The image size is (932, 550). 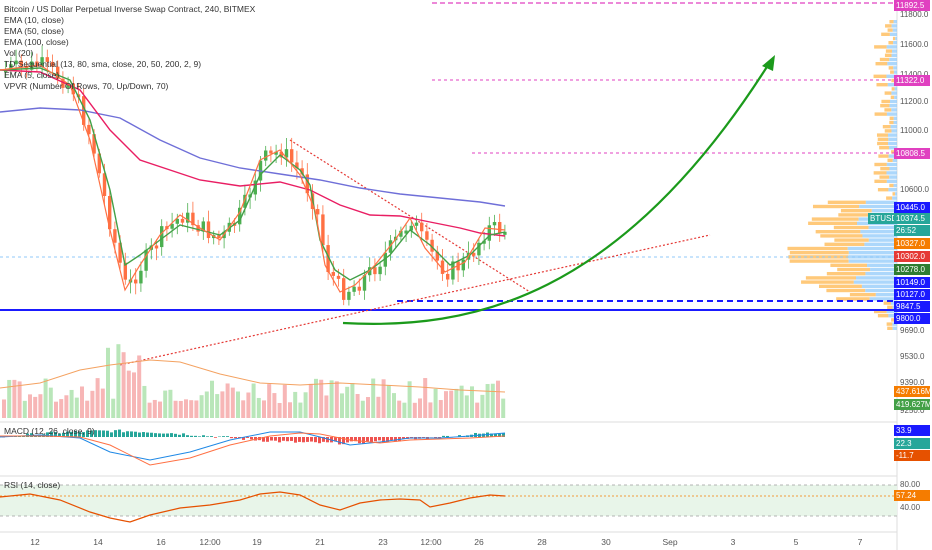 I want to click on time-axis-label: 30, so click(x=606, y=542).